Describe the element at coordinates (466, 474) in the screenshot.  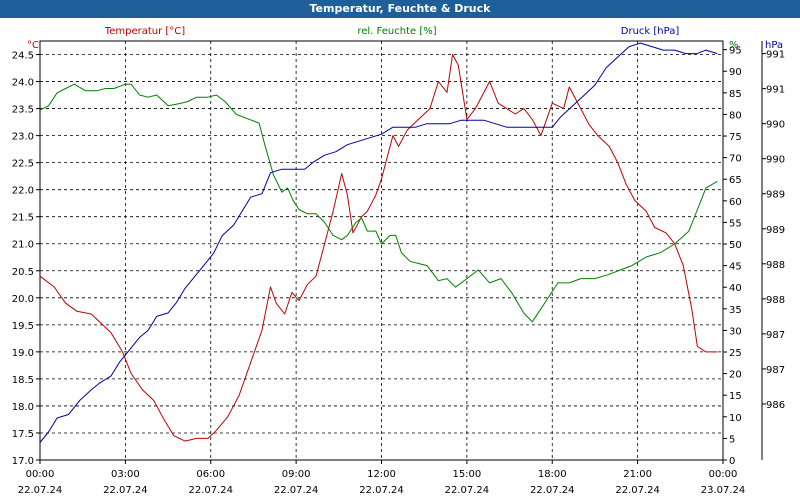
I see `time-tick-label: 15:00` at that location.